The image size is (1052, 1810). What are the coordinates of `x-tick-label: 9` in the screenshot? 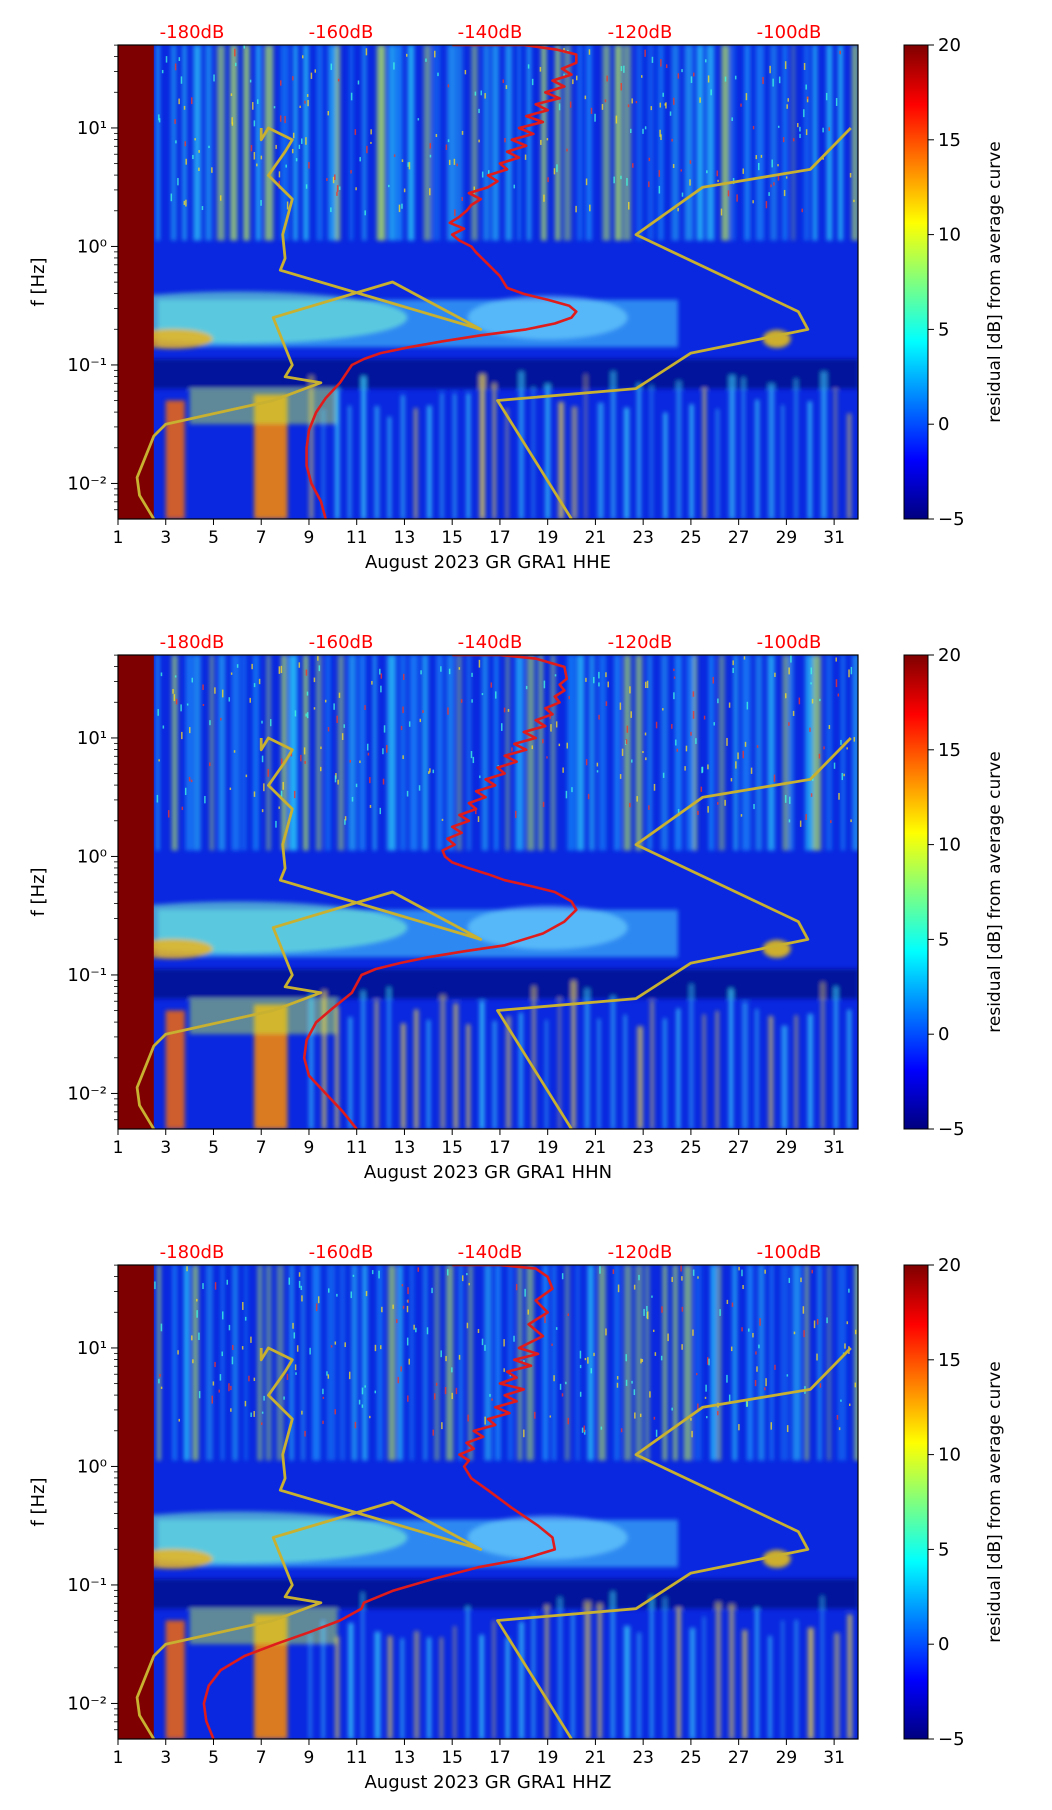 It's located at (309, 538).